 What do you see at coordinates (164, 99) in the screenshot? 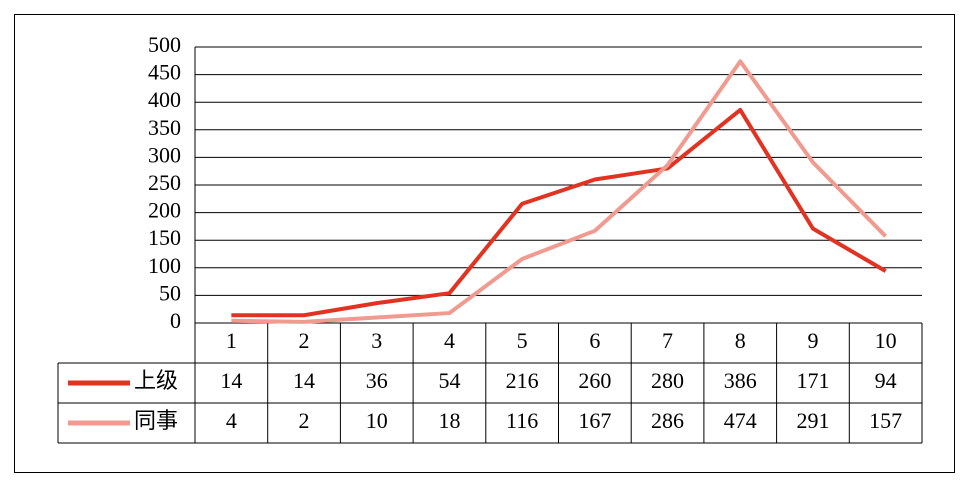
I see `y-tick-label: 400` at bounding box center [164, 99].